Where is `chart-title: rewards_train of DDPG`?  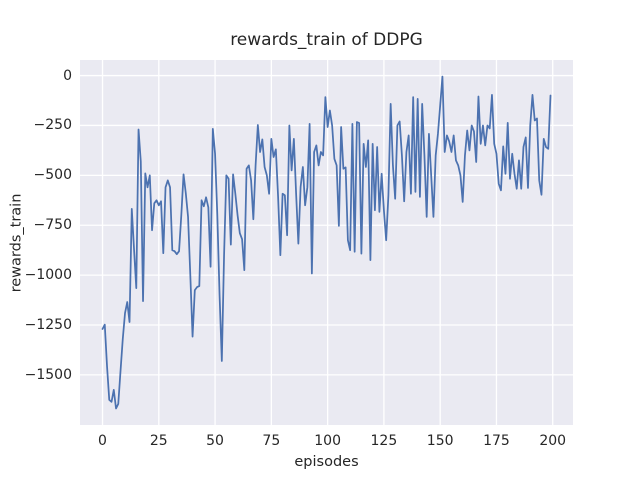
chart-title: rewards_train of DDPG is located at coordinates (326, 40).